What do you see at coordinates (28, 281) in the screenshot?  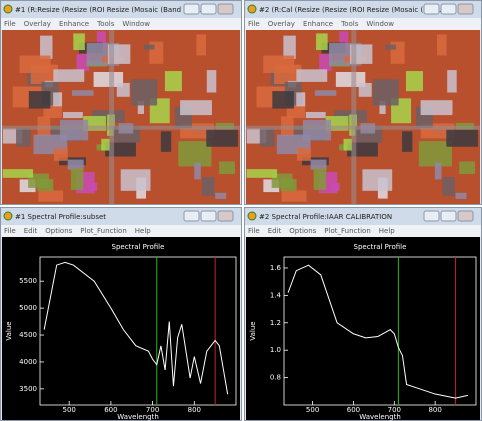 I see `y-tick-label: 5500` at bounding box center [28, 281].